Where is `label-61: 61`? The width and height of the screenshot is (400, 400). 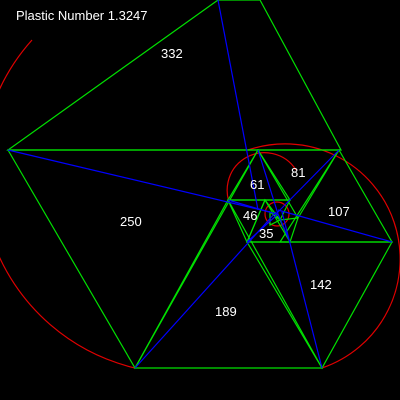 label-61: 61 is located at coordinates (257, 184).